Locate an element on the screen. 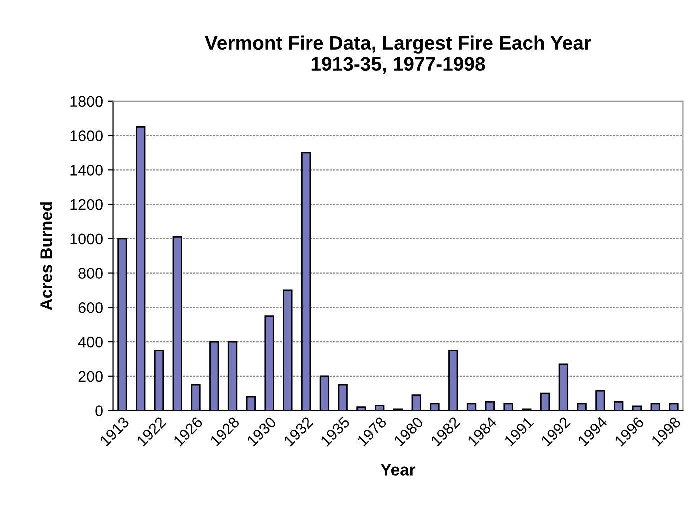 The image size is (695, 520). y-tick-label: 600 is located at coordinates (90, 308).